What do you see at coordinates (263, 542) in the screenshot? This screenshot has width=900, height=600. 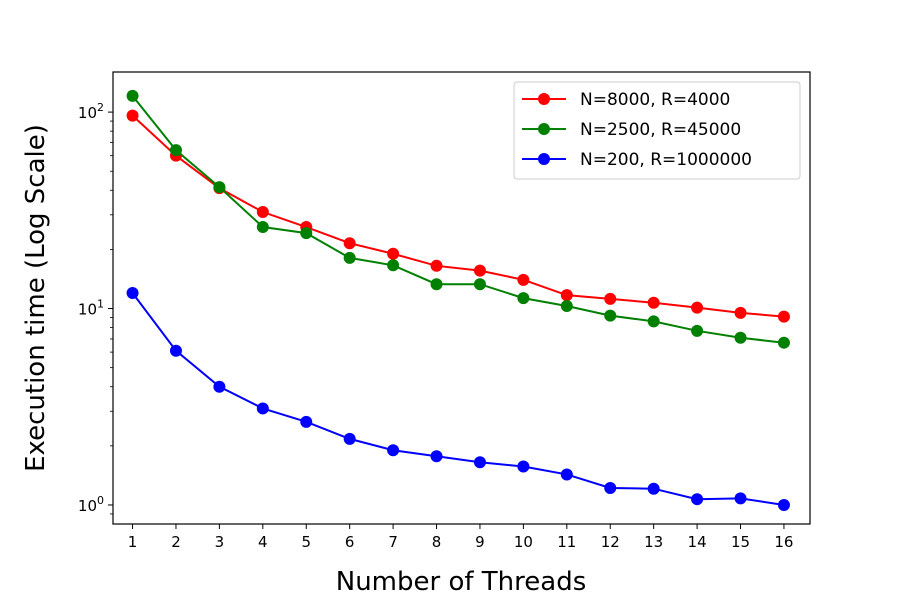 I see `x-tick-label: 4` at bounding box center [263, 542].